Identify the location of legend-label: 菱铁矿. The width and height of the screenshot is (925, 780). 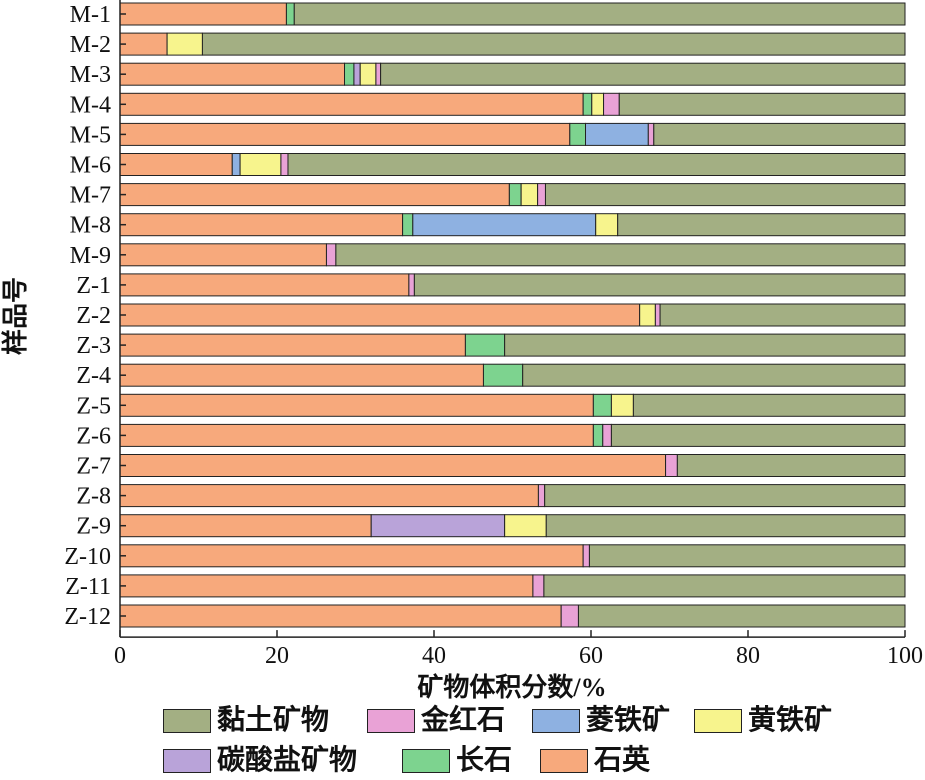
(628, 720).